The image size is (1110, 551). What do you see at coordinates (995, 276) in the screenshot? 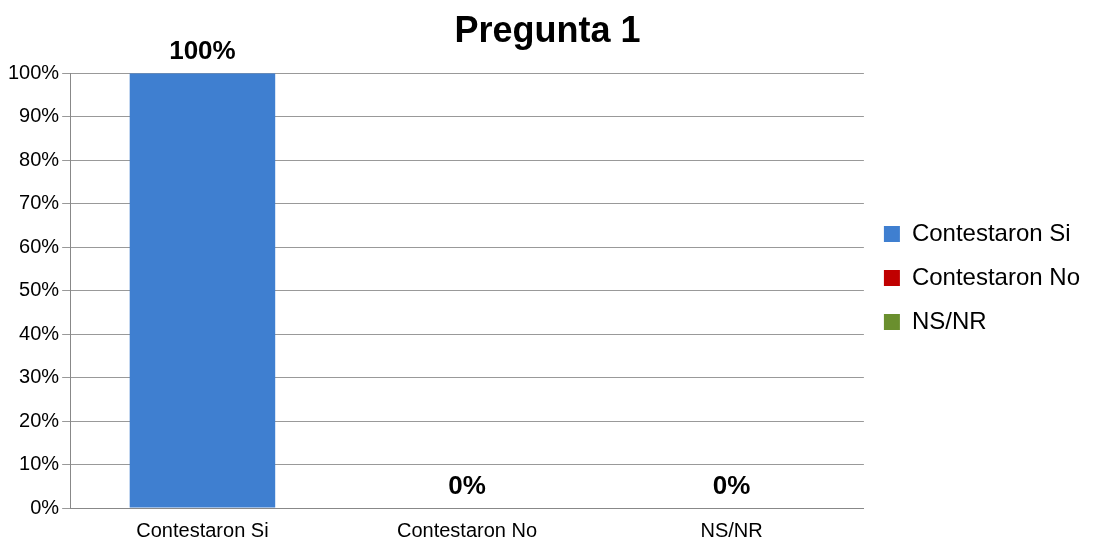
I see `legend-label: Contestaron No` at bounding box center [995, 276].